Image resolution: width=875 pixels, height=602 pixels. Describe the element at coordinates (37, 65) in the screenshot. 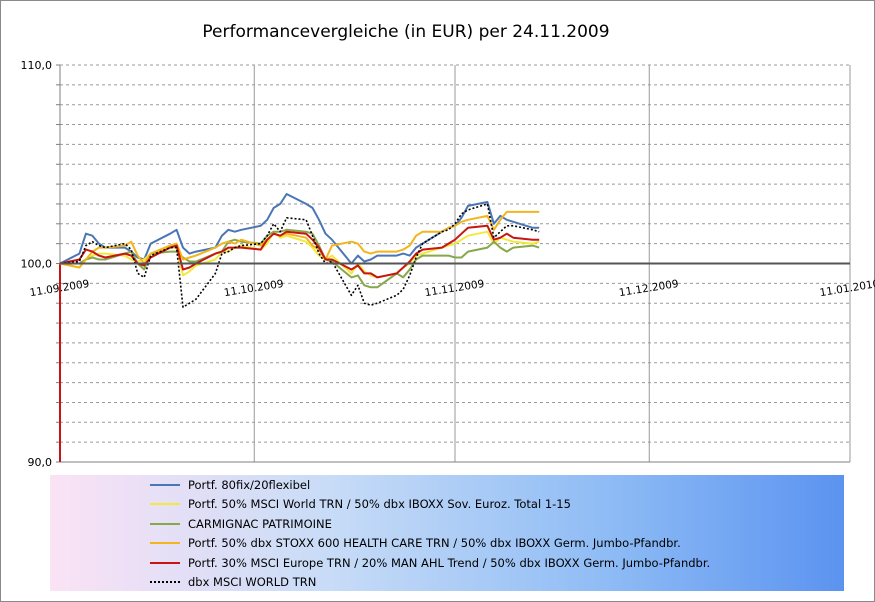

I see `y-tick-label: 110,0` at that location.